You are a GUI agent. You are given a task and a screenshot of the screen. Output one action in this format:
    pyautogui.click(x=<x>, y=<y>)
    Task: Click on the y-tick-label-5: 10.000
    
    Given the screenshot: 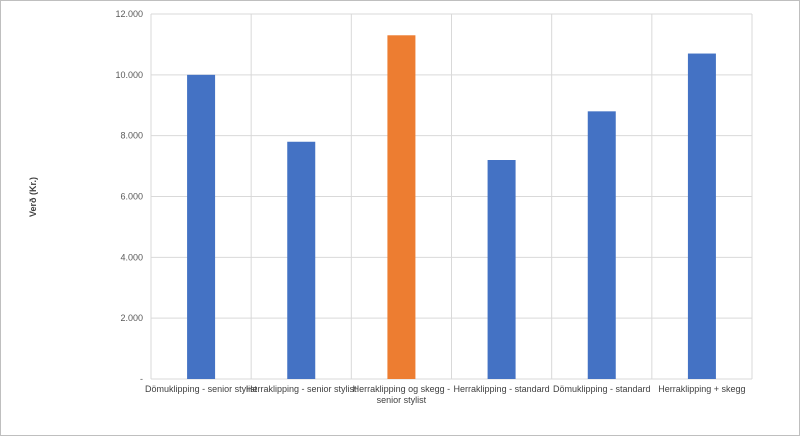 What is the action you would take?
    pyautogui.click(x=129, y=75)
    